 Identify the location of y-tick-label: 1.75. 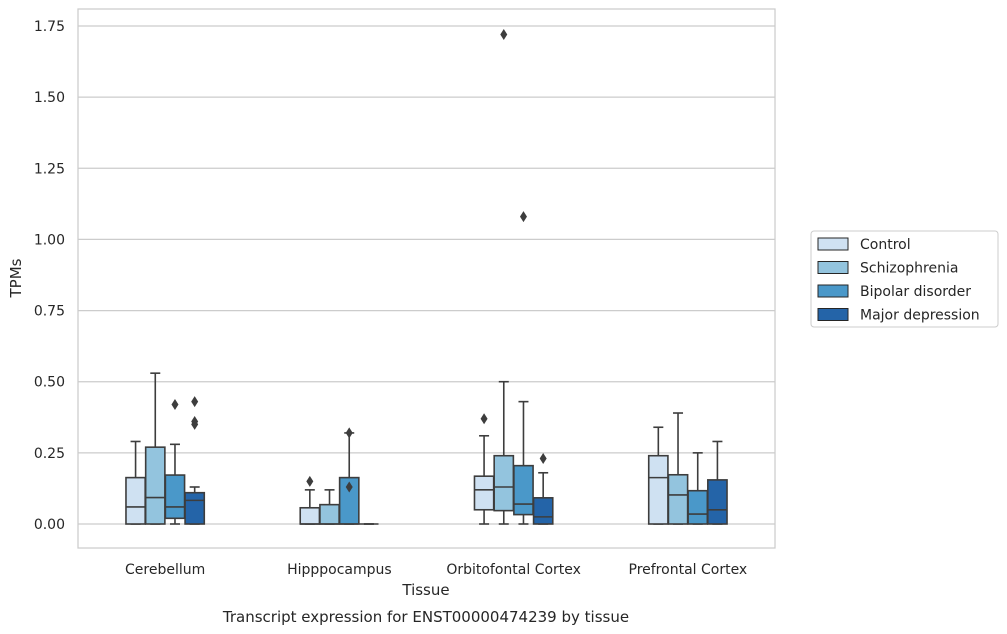
(49, 27).